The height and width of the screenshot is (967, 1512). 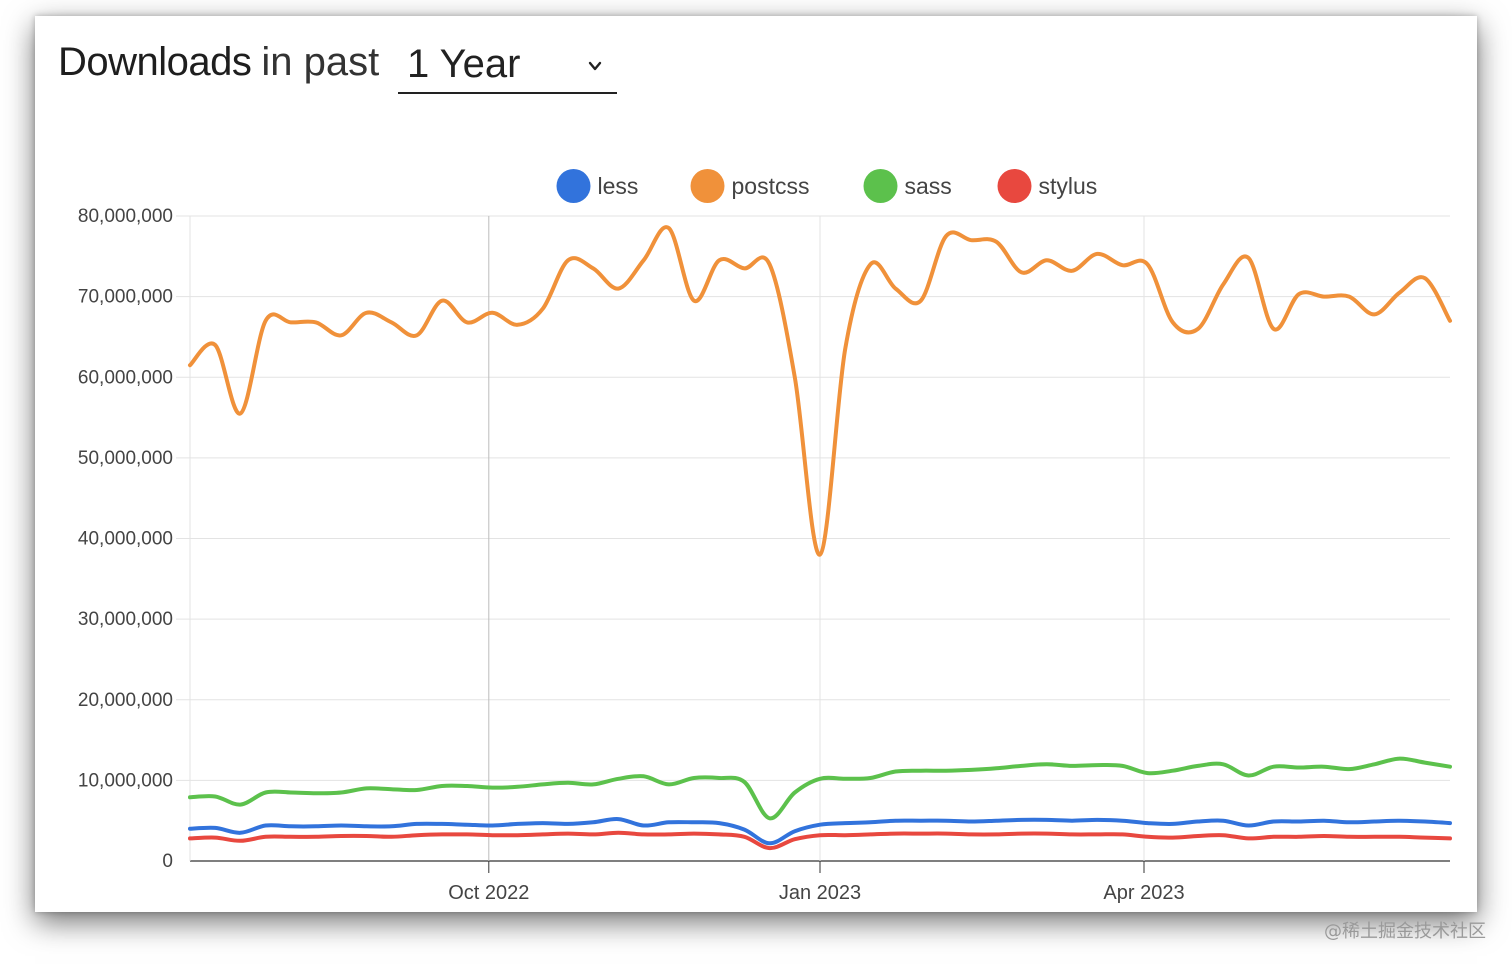 I want to click on period-select-value: 1 Year, so click(x=464, y=64).